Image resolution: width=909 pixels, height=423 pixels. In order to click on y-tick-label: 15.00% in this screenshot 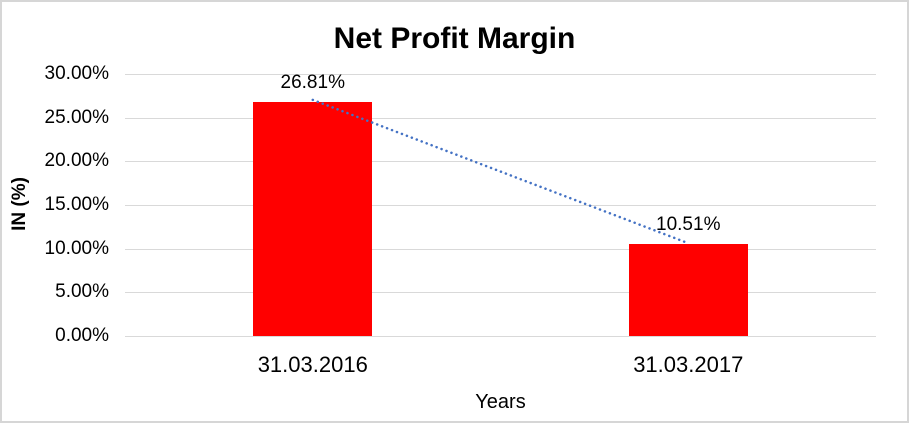, I will do `click(76, 204)`.